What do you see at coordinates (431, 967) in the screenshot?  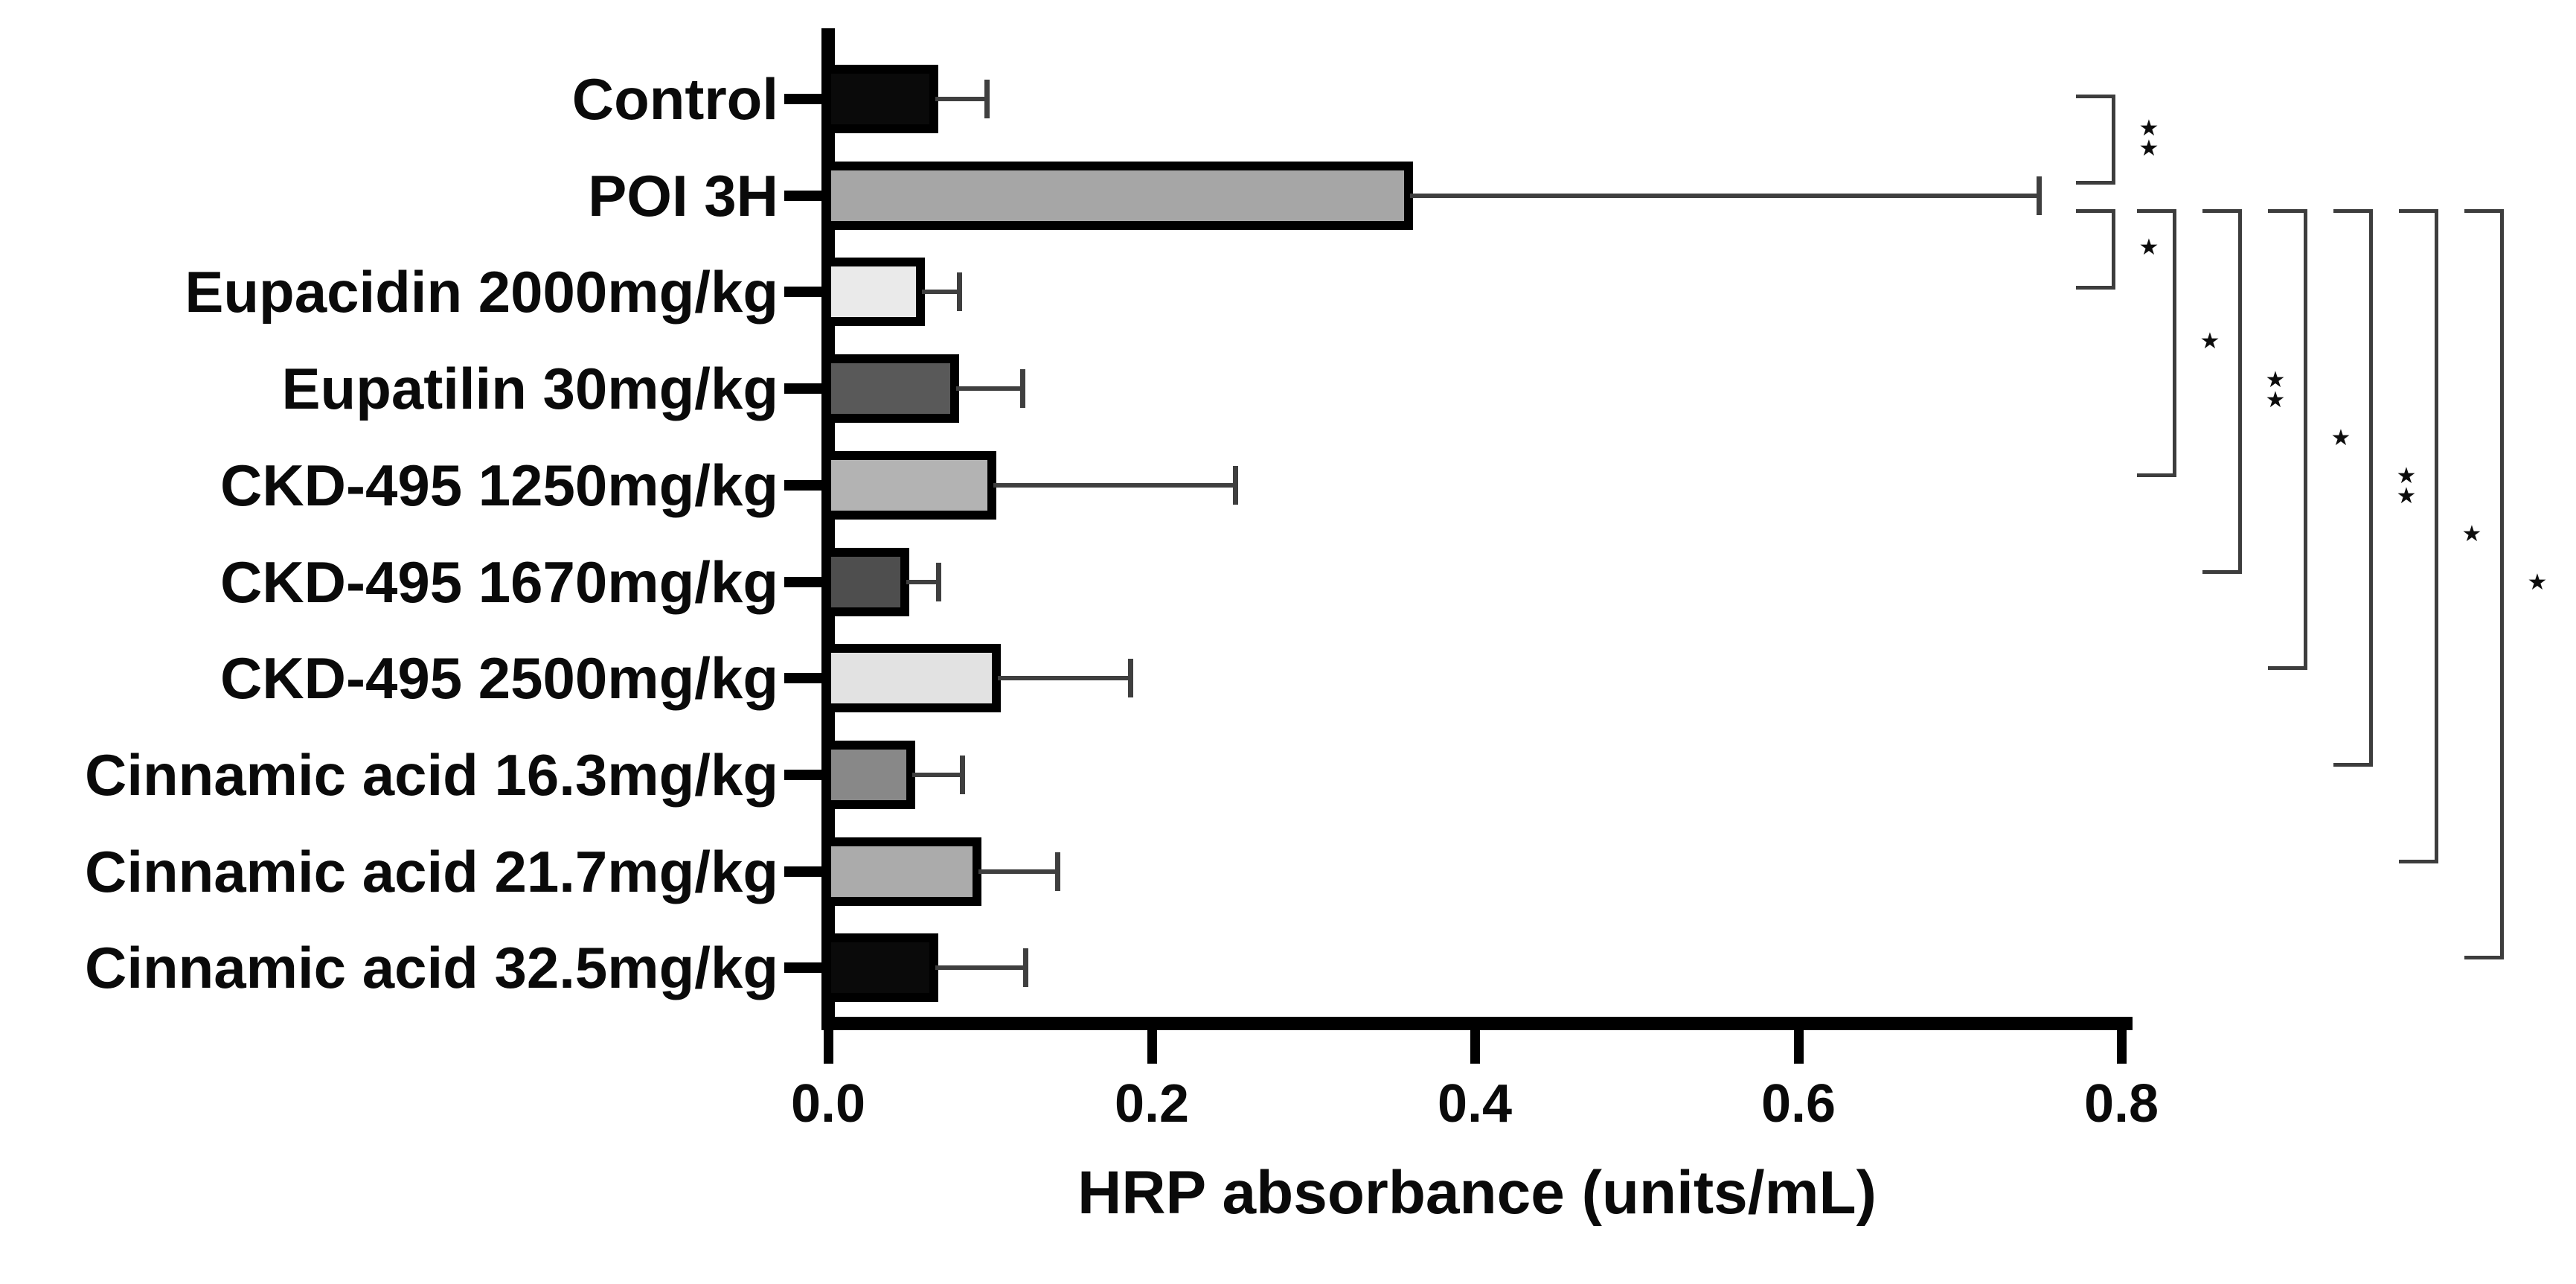 I see `category-label: Cinnamic acid 32.5mg/kg` at bounding box center [431, 967].